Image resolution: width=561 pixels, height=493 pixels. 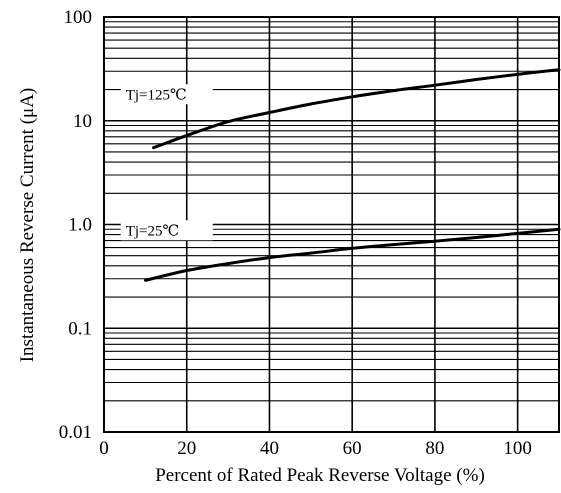 I want to click on x-tick-label: 20, so click(x=186, y=448).